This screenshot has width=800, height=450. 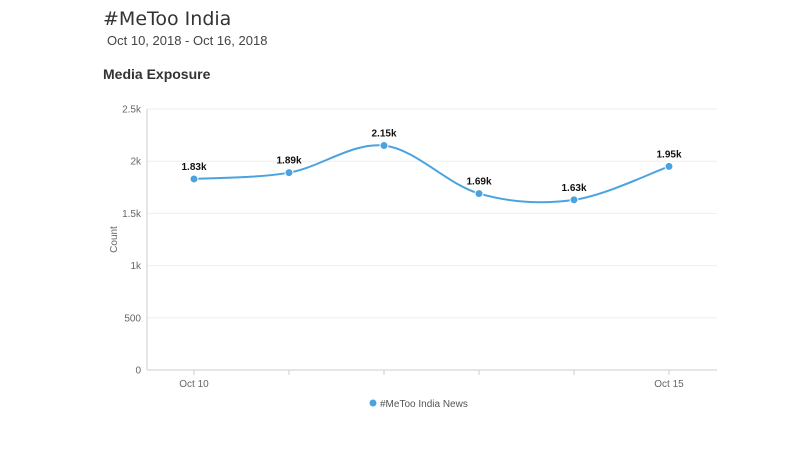 I want to click on legend-label: #MeToo India News, so click(x=424, y=404).